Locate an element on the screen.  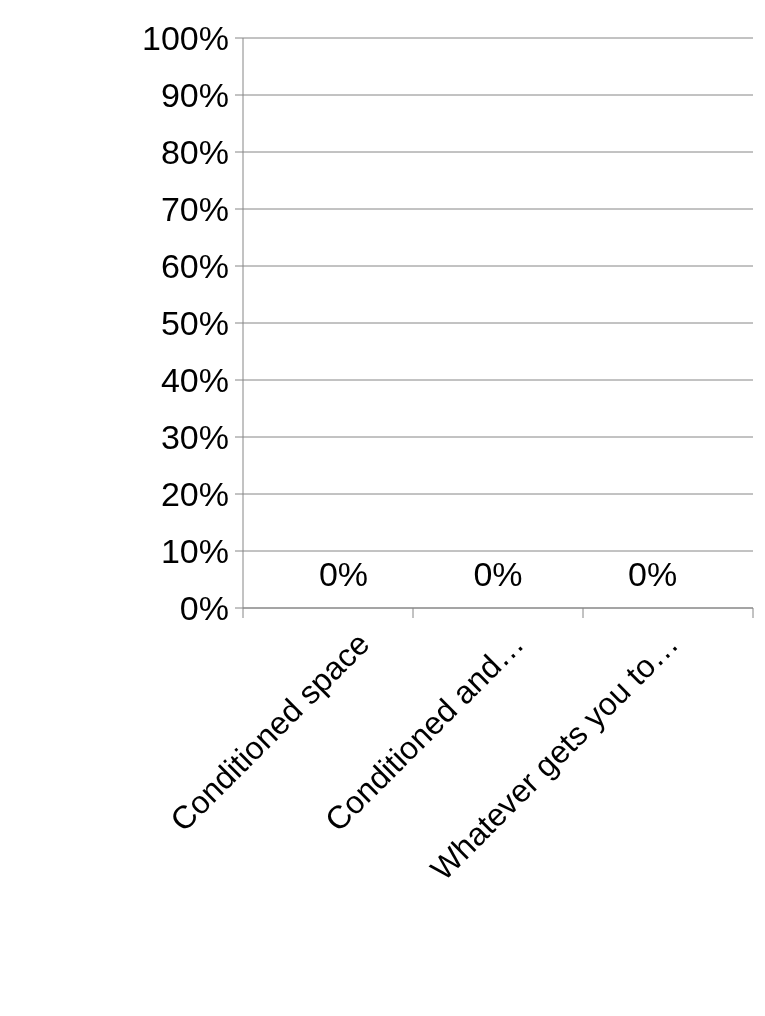
y-tick-label: 90% is located at coordinates (194, 94).